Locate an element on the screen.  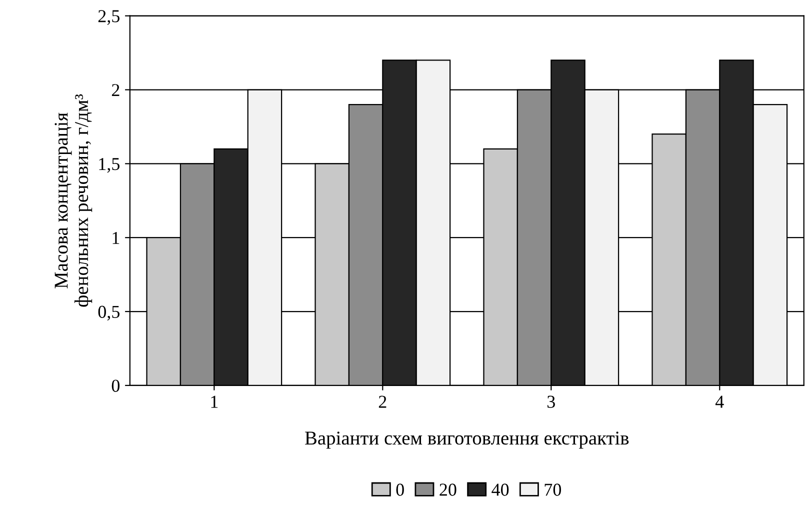
x-tick-label: 1 is located at coordinates (214, 402).